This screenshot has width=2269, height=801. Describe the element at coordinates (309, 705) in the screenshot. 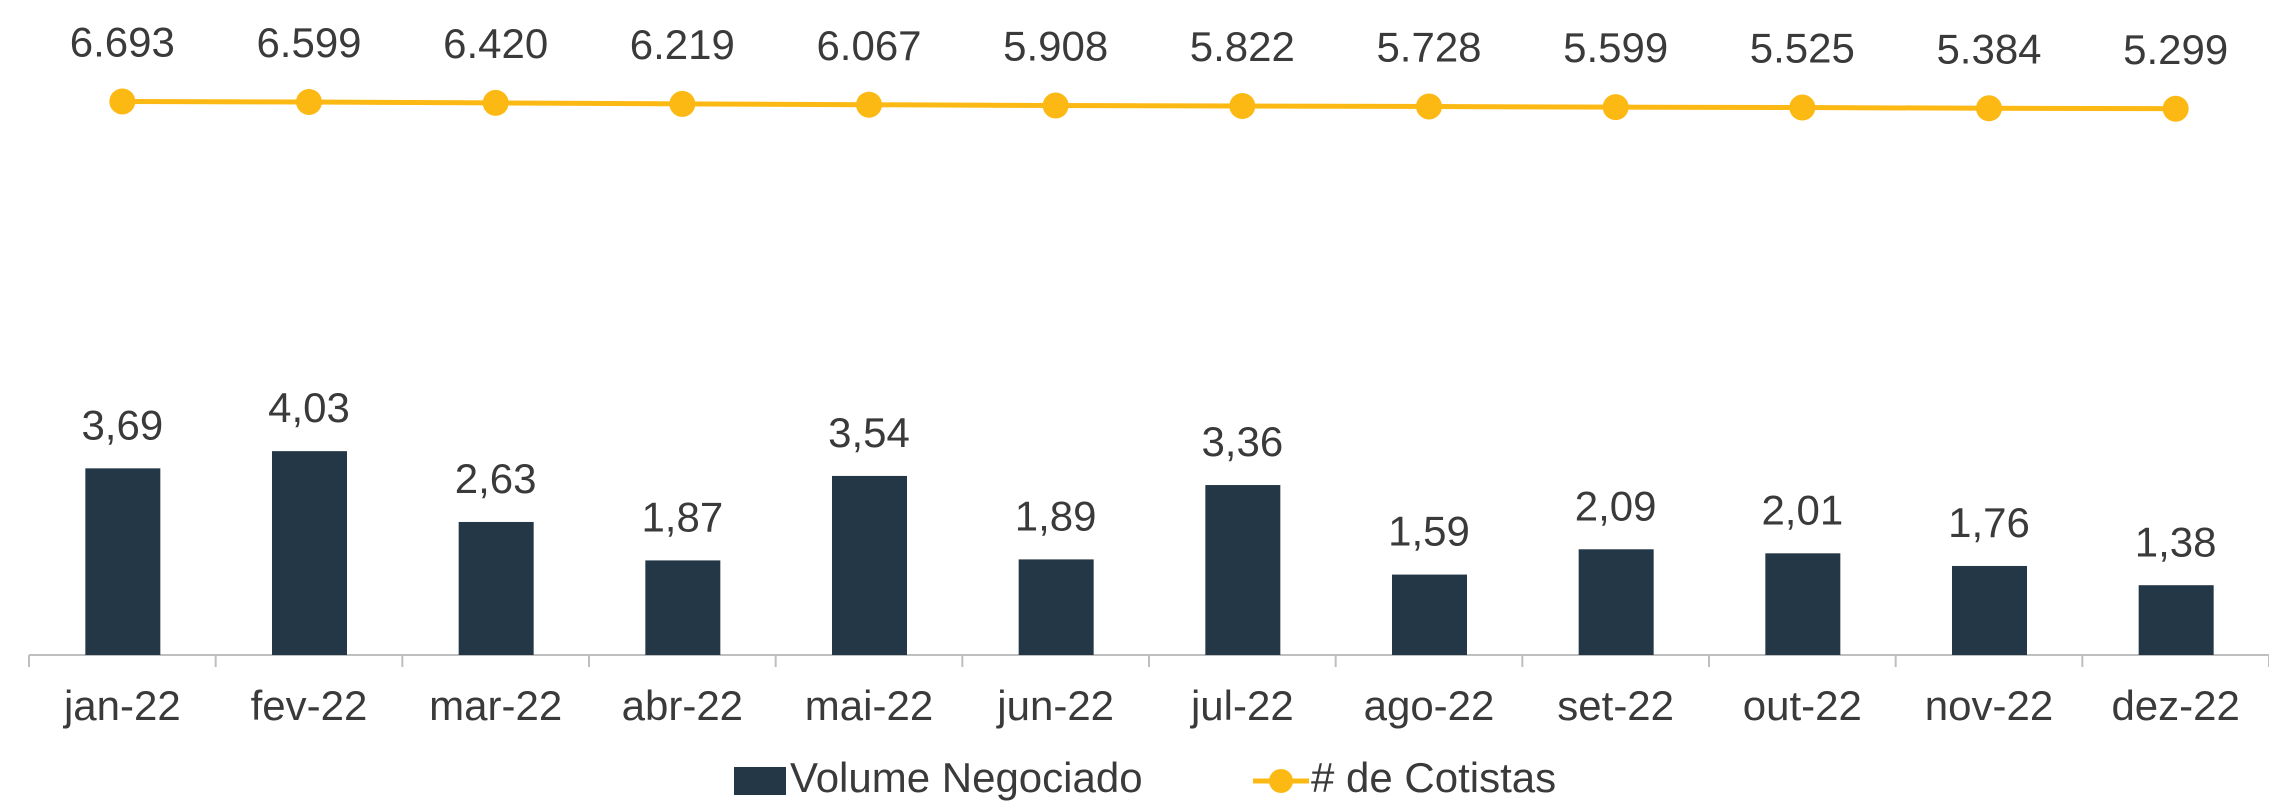

I see `x-tick-label: fev-22` at that location.